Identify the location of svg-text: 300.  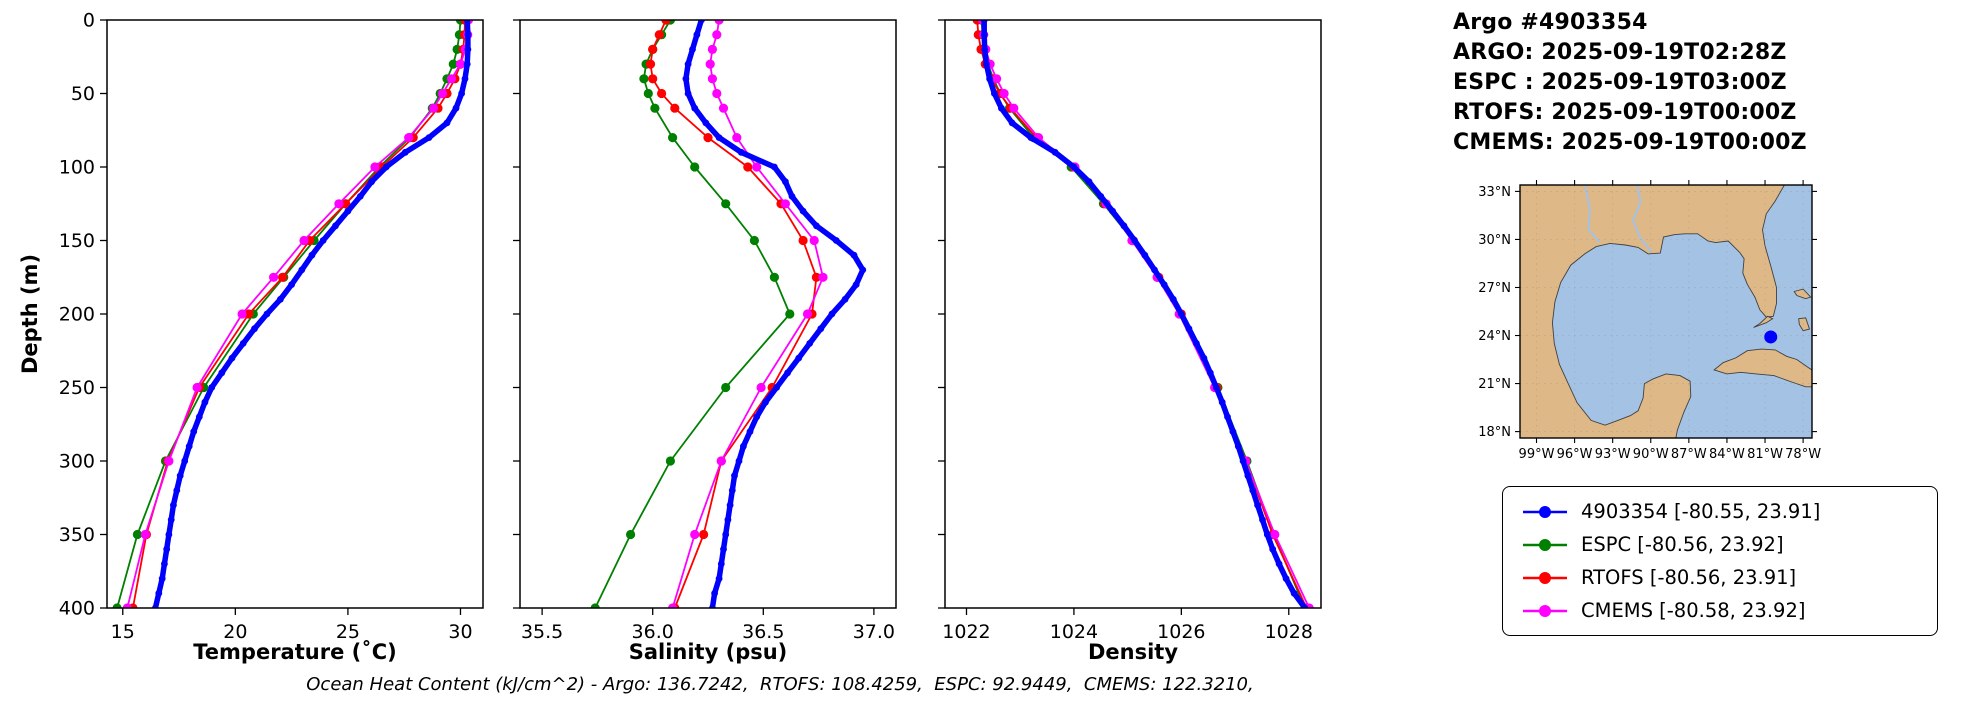
(77, 462).